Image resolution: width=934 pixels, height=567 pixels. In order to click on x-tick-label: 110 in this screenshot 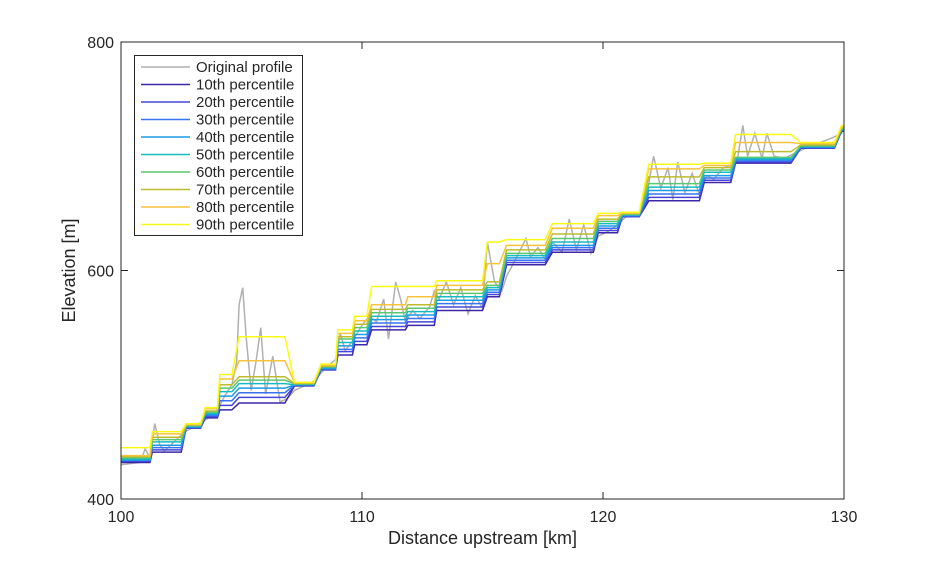, I will do `click(362, 517)`.